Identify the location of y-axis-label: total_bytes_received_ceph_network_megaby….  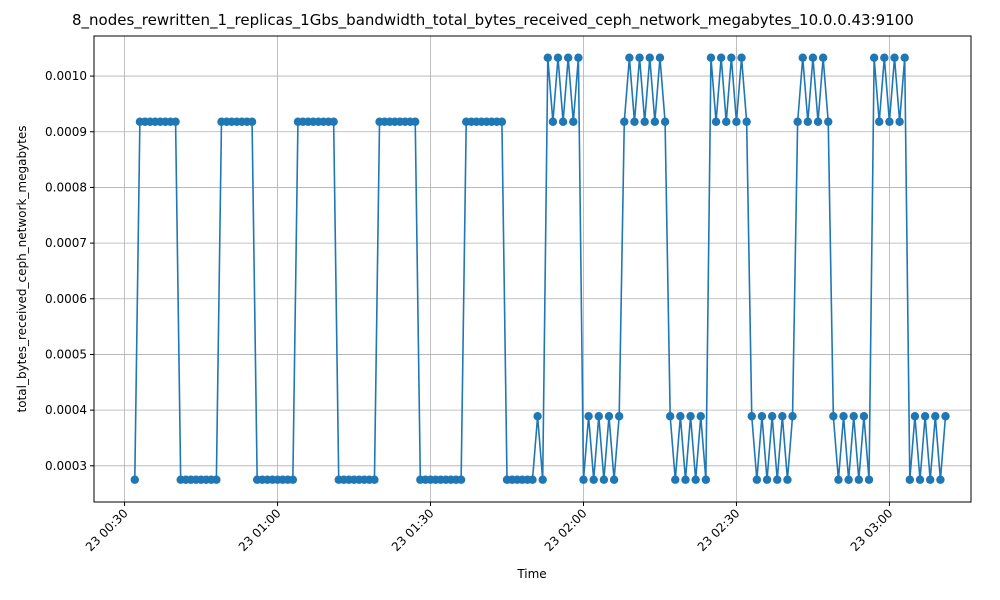
(22, 268).